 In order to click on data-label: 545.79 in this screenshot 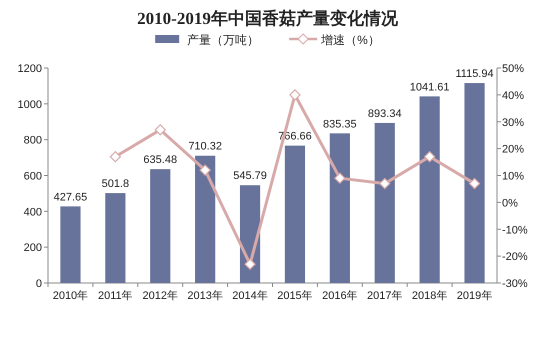, I will do `click(250, 176)`.